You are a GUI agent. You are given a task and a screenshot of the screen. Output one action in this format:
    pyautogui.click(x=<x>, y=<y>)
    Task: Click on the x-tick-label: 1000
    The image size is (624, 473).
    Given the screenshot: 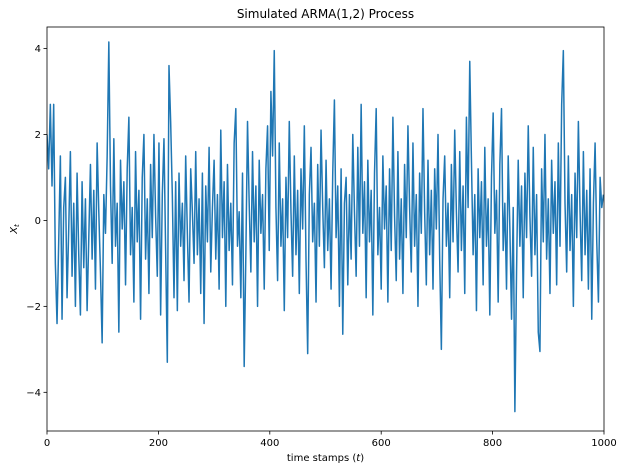 What is the action you would take?
    pyautogui.click(x=603, y=443)
    